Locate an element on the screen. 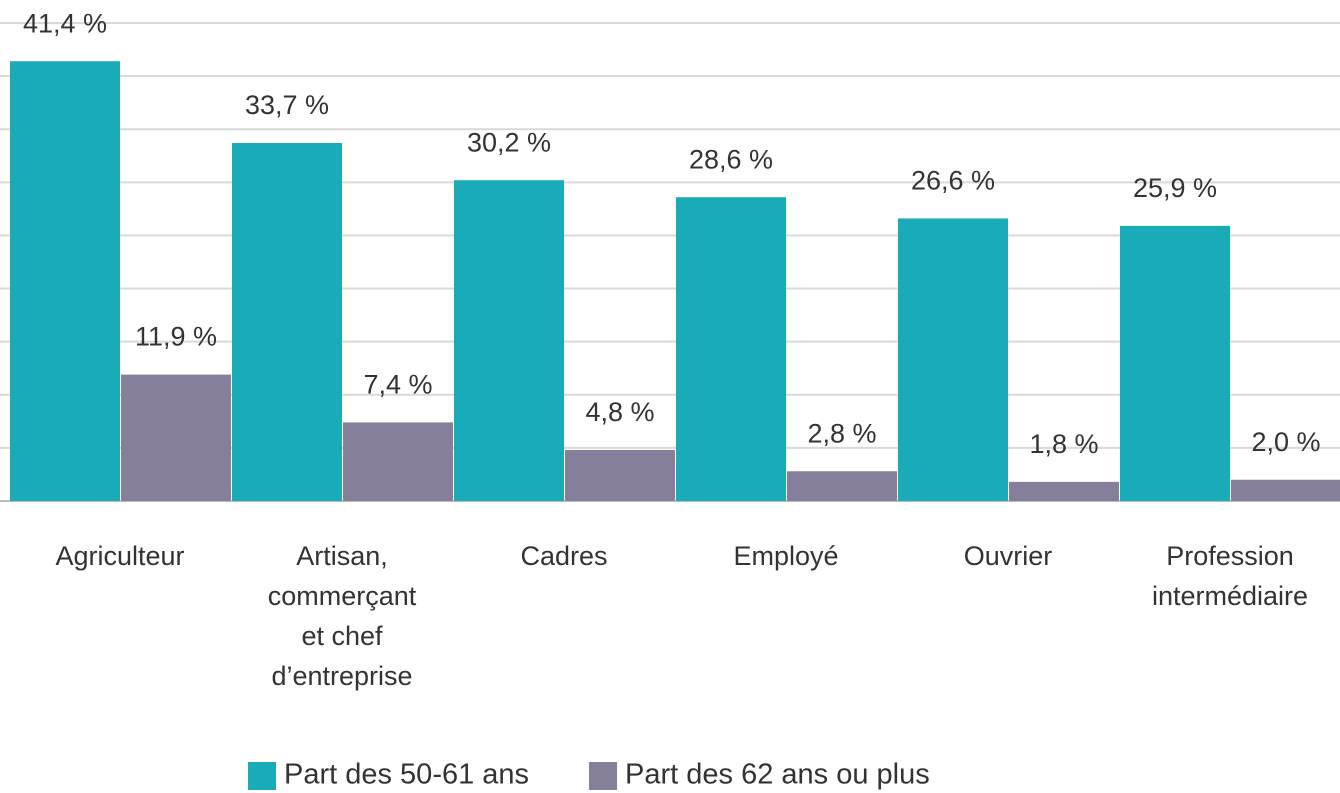  x-tick-label: Employé is located at coordinates (786, 556).